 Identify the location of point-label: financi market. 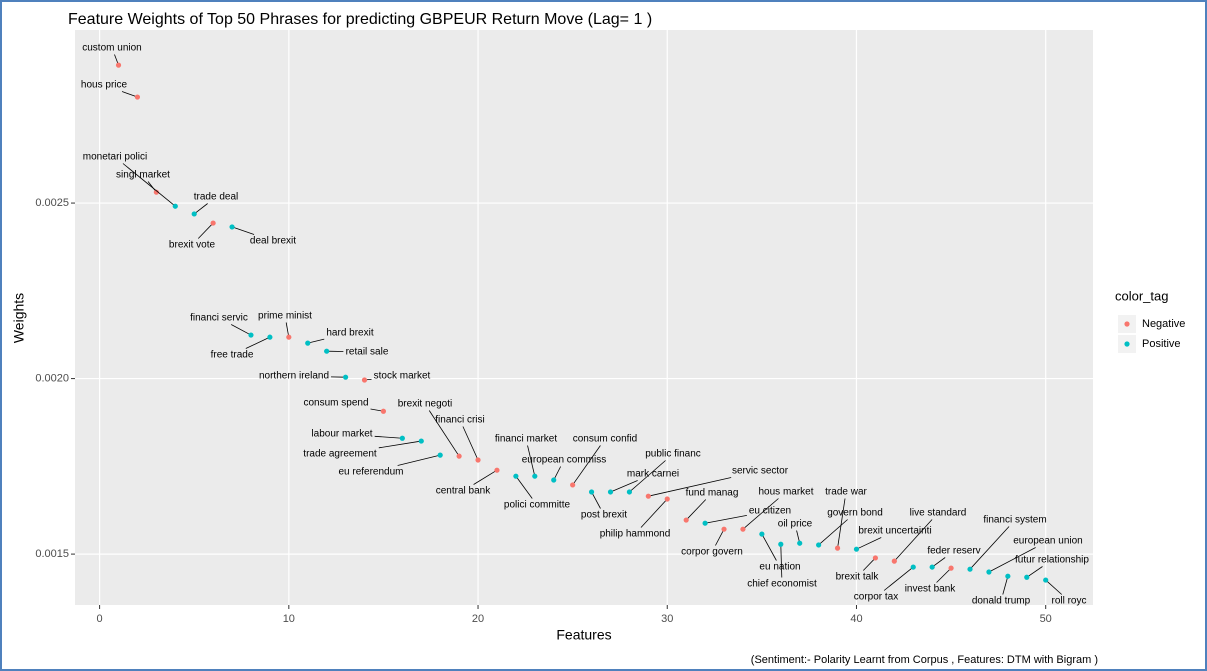
(526, 439).